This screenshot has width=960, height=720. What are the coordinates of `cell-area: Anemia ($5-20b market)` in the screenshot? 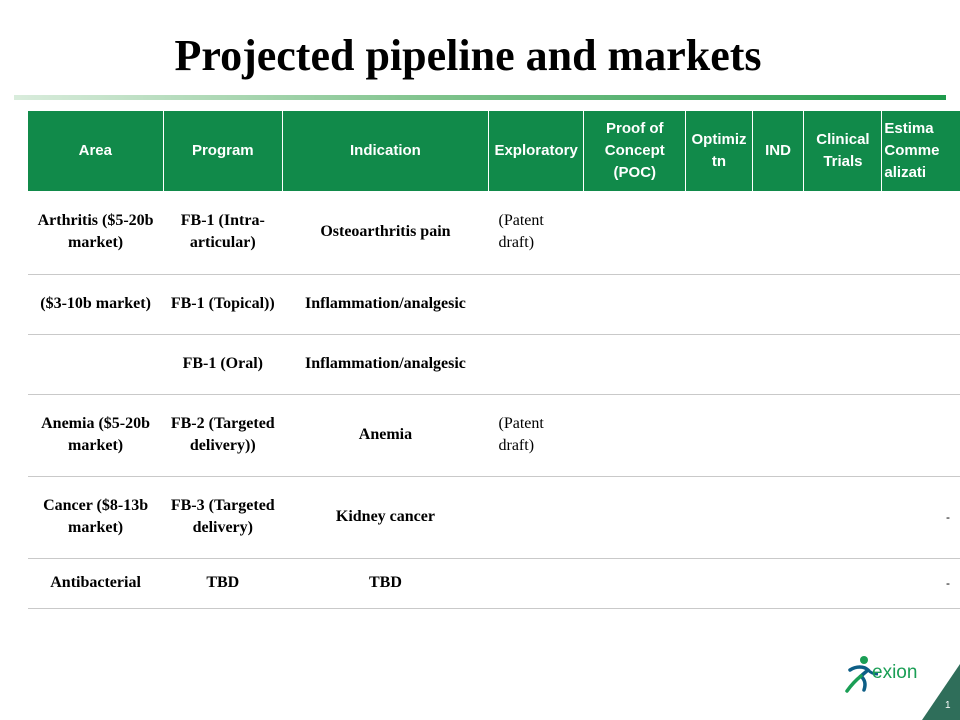 It's located at (96, 435).